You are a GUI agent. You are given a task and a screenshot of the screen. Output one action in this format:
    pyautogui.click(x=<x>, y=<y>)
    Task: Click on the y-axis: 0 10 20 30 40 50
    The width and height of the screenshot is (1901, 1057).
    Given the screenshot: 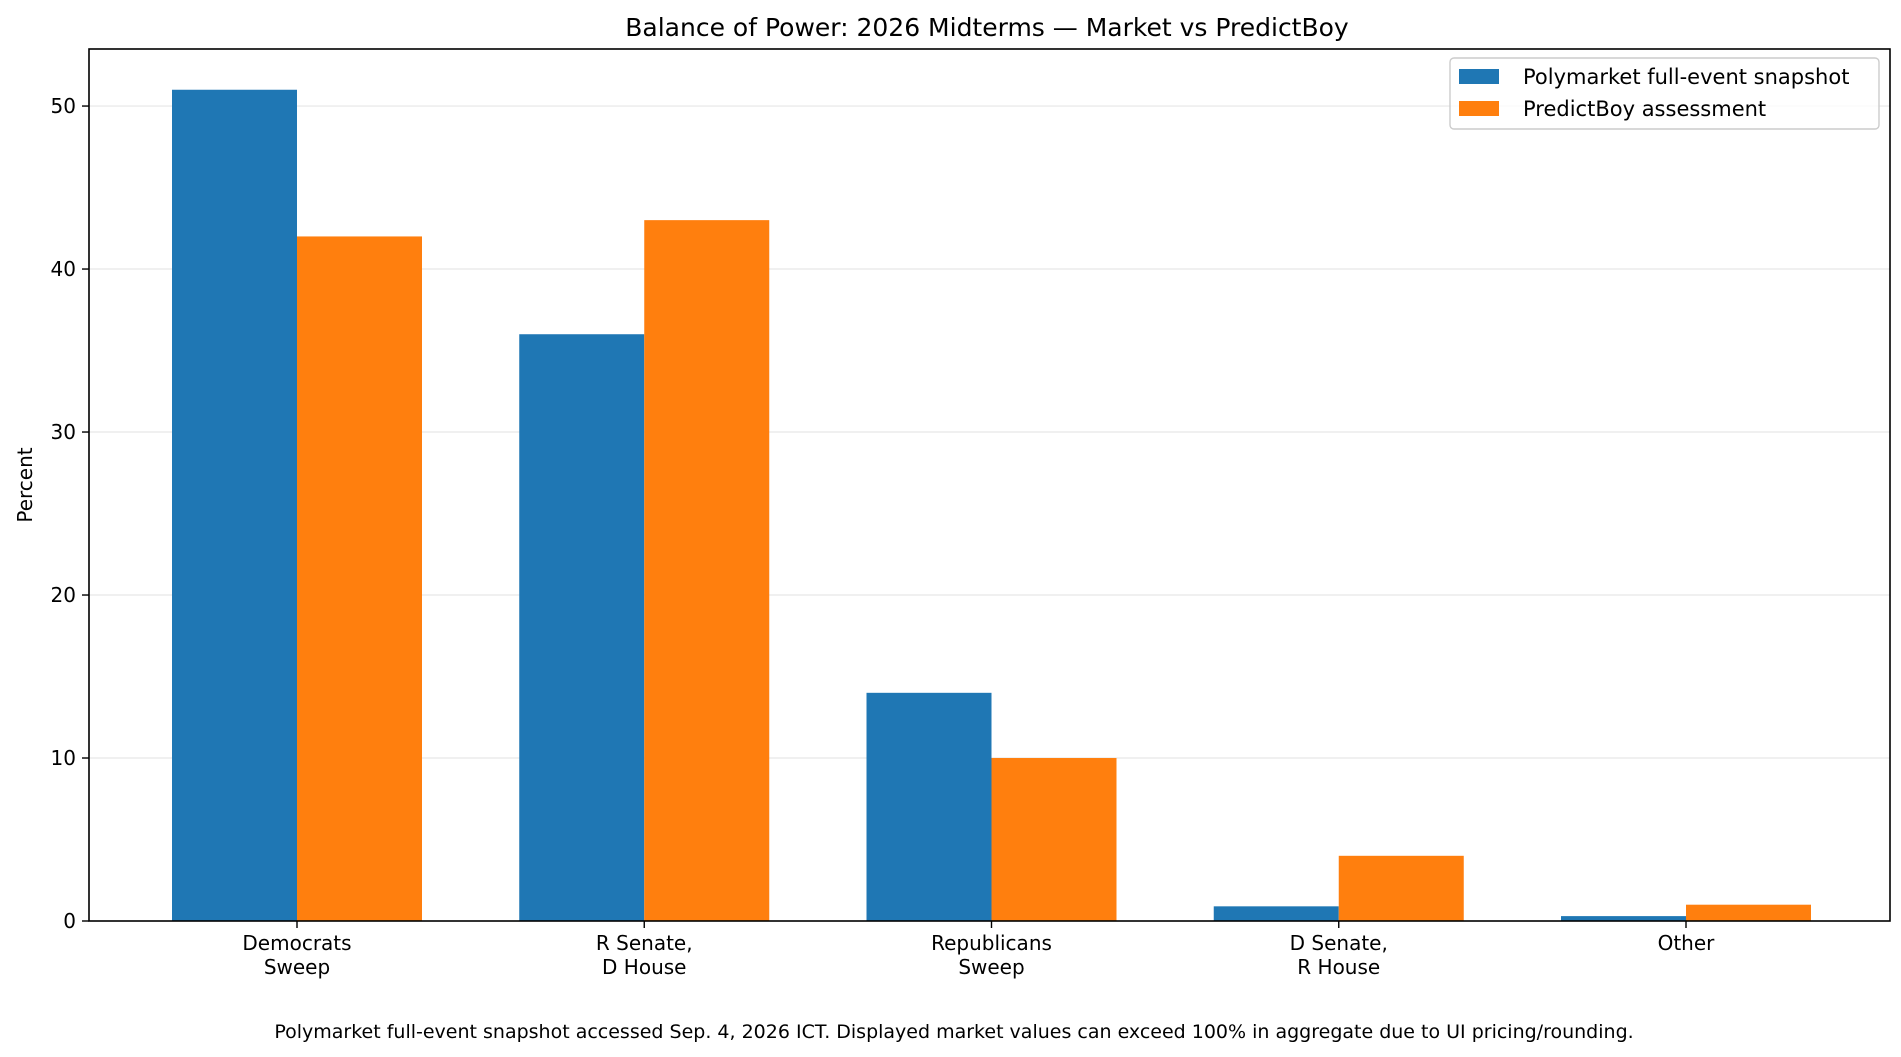 What is the action you would take?
    pyautogui.click(x=70, y=513)
    